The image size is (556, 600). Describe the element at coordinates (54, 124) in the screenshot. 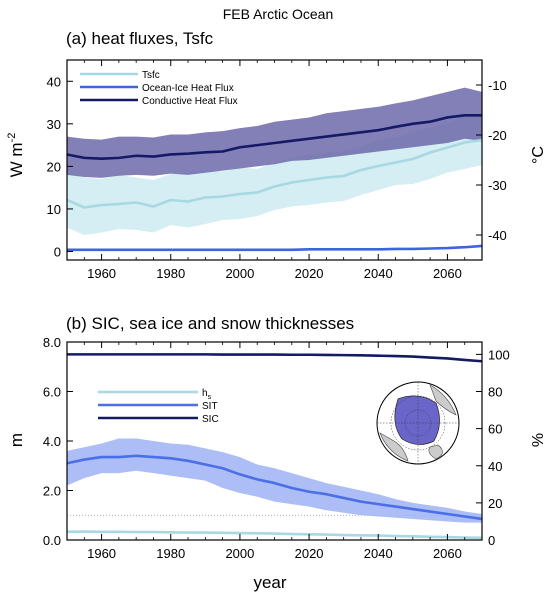

I see `y-left-tick-label: 30` at that location.